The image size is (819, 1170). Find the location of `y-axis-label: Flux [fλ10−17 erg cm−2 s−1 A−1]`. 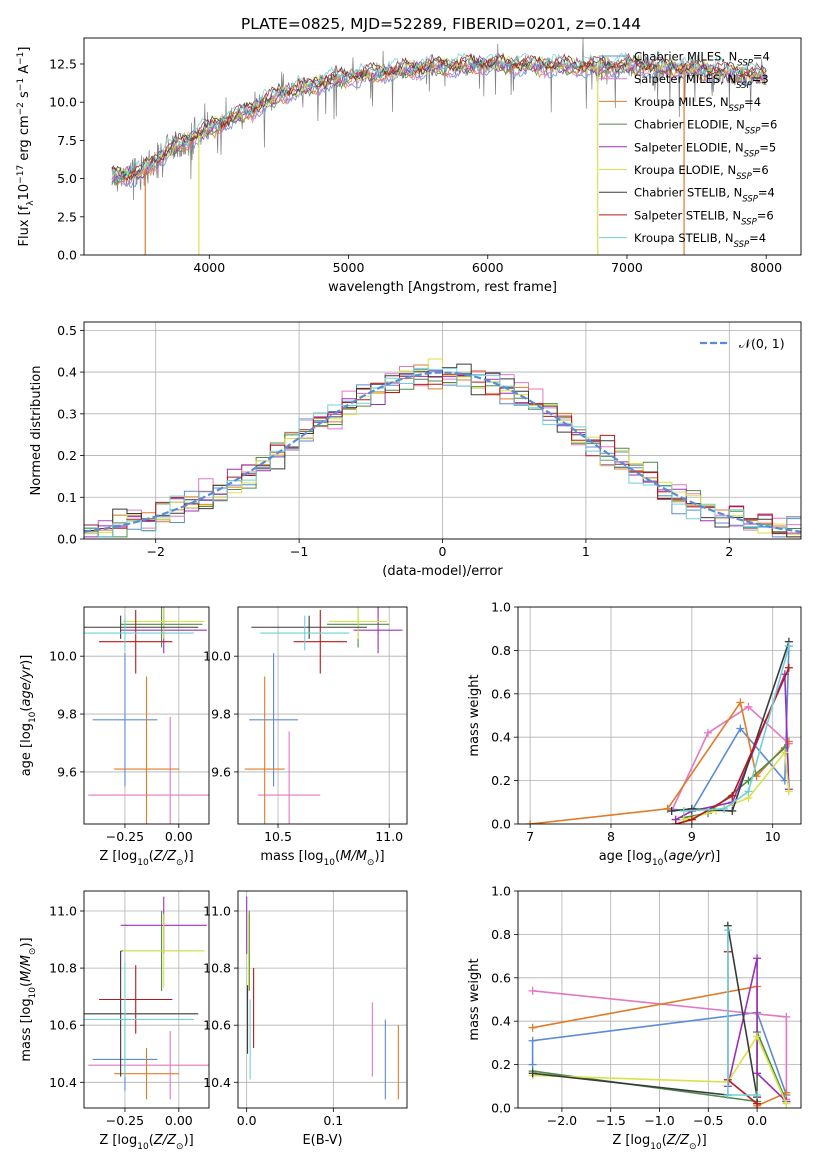

y-axis-label: Flux [fλ10−17 erg cm−2 s−1 A−1] is located at coordinates (26, 147).